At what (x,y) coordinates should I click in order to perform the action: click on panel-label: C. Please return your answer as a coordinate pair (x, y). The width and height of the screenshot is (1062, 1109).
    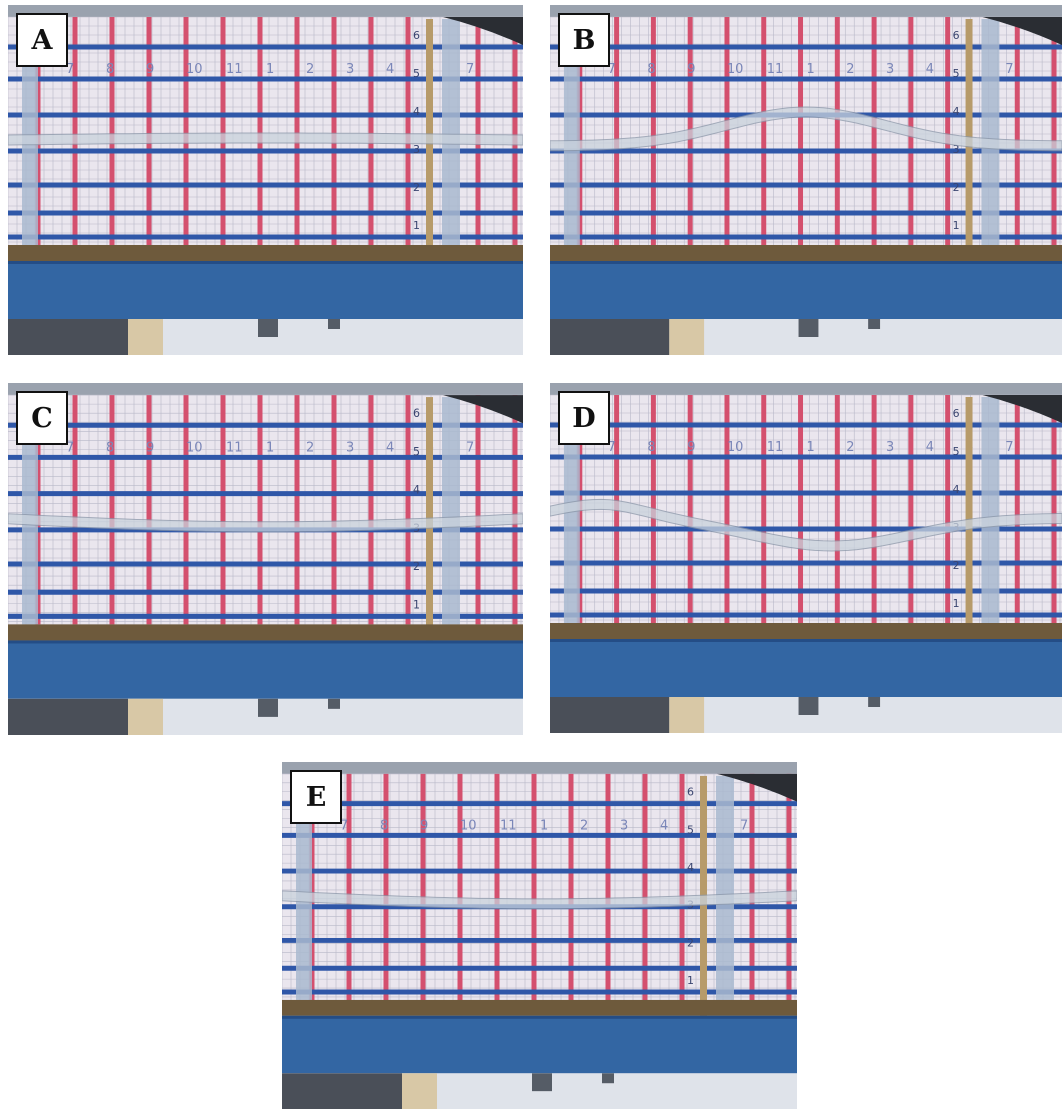
    Looking at the image, I should click on (42, 418).